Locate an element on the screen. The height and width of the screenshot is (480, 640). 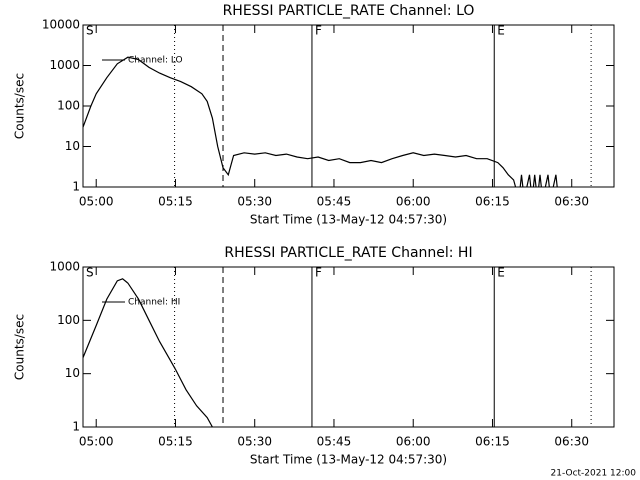
chart-title: RHESSI PARTICLE_RATE Channel: LO is located at coordinates (349, 11).